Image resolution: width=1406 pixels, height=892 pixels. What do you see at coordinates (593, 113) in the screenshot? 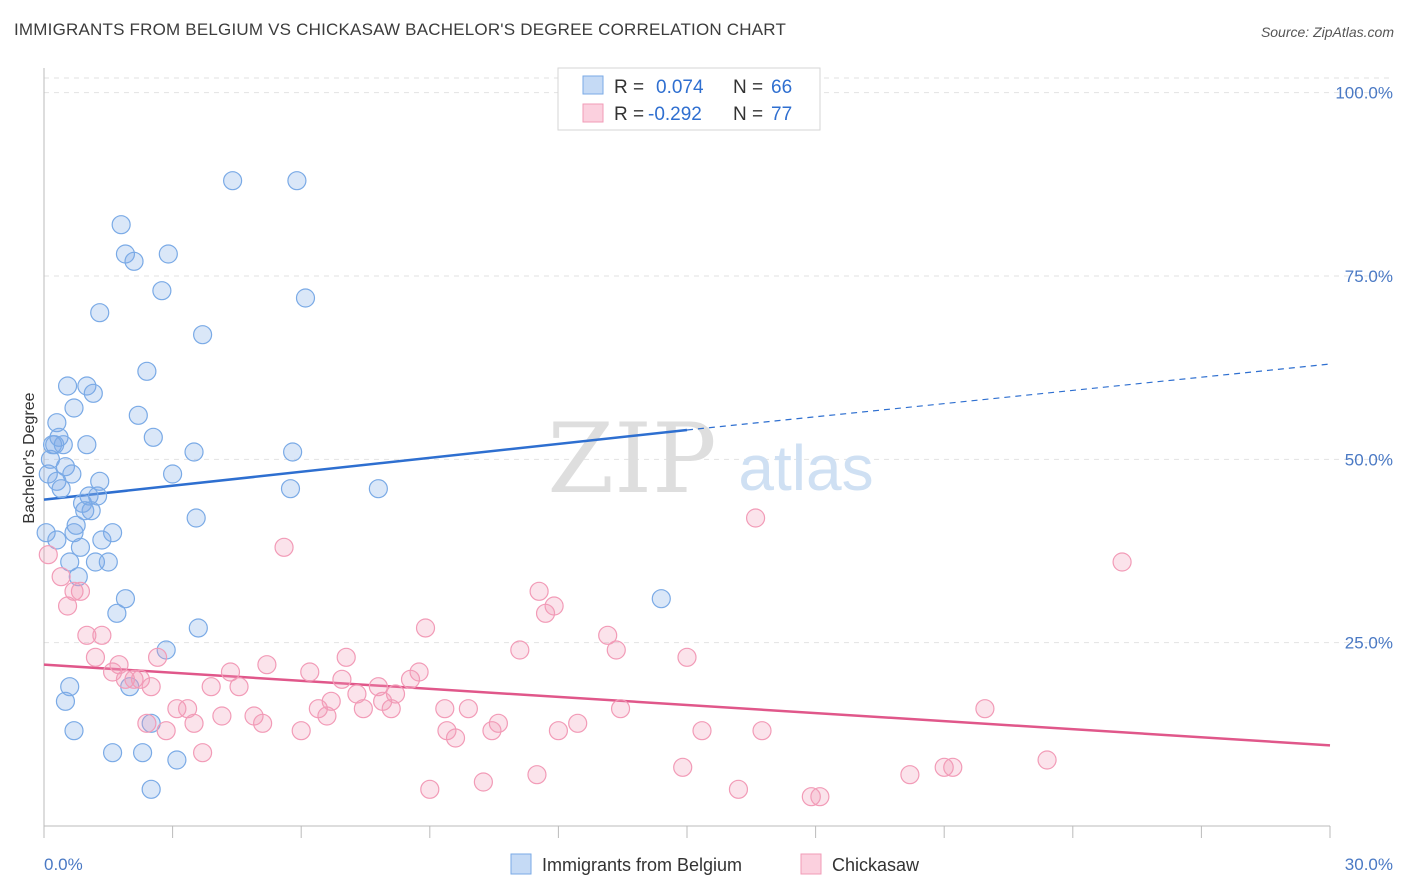
I see `legend-swatch-chickasaw` at bounding box center [593, 113].